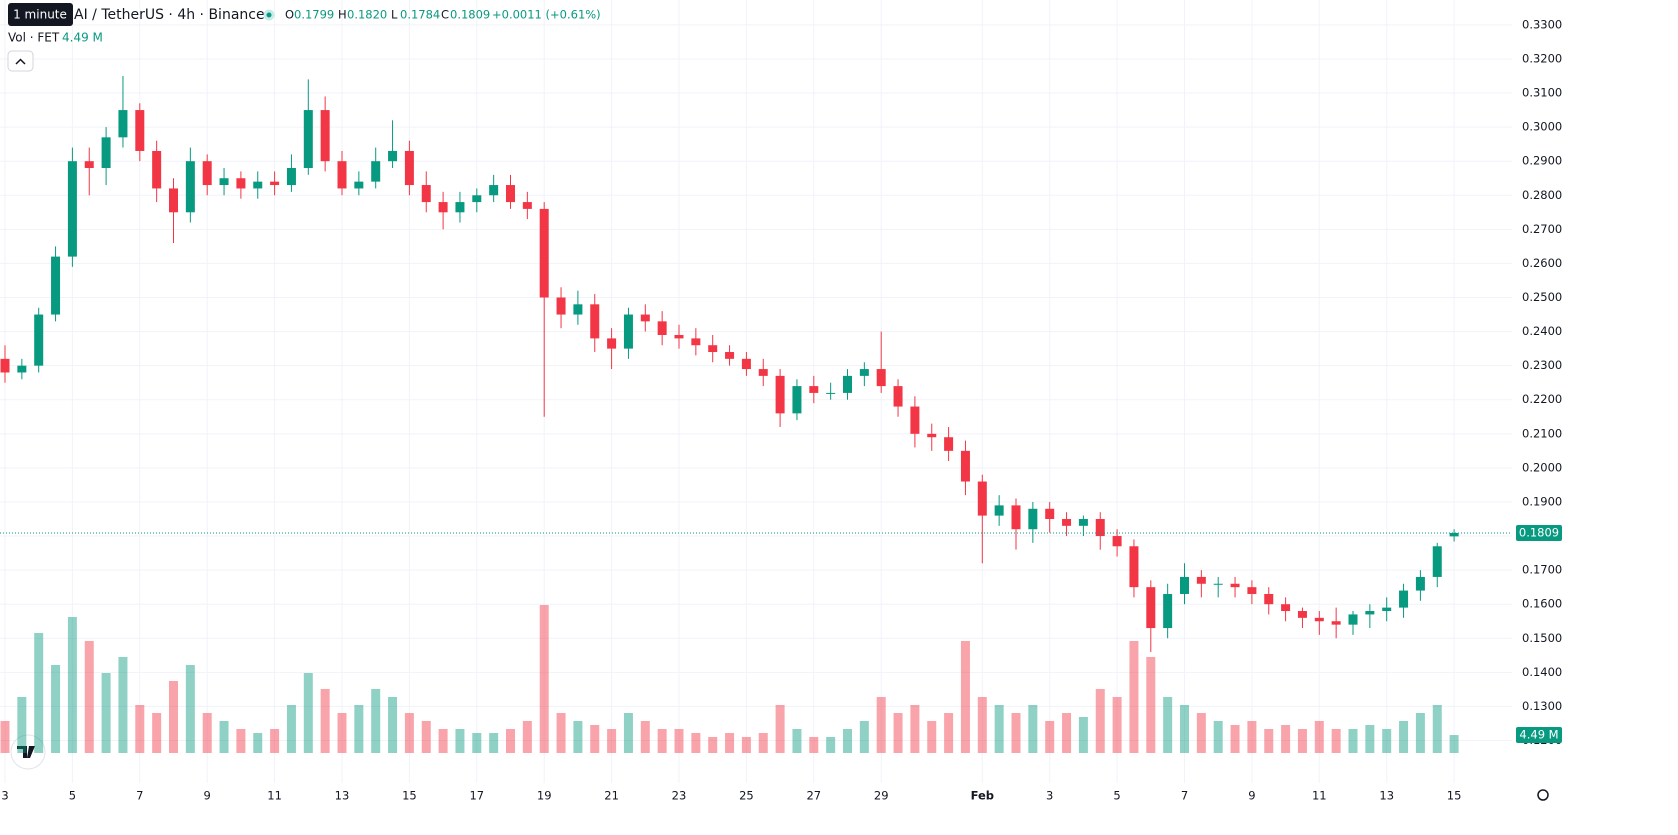 The image size is (1678, 835). I want to click on y-tick-label: 0.1900, so click(1542, 501).